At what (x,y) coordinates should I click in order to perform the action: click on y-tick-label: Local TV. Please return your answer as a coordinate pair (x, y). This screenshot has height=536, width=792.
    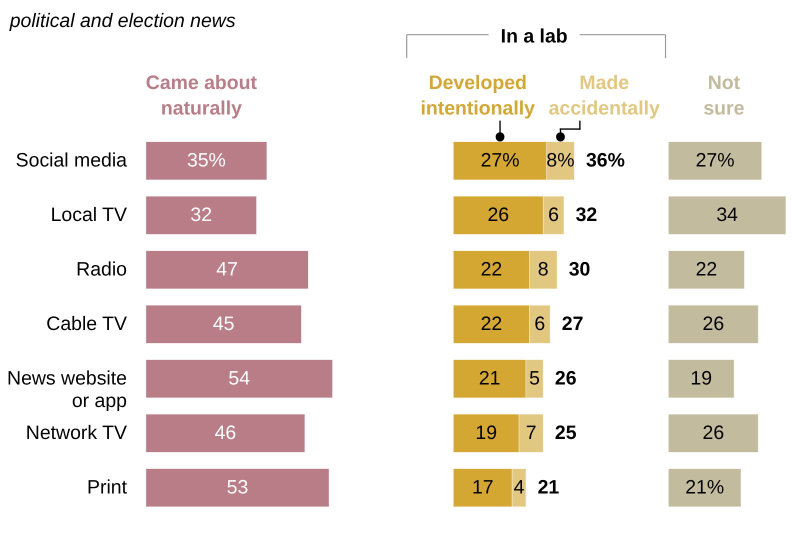
    Looking at the image, I should click on (89, 215).